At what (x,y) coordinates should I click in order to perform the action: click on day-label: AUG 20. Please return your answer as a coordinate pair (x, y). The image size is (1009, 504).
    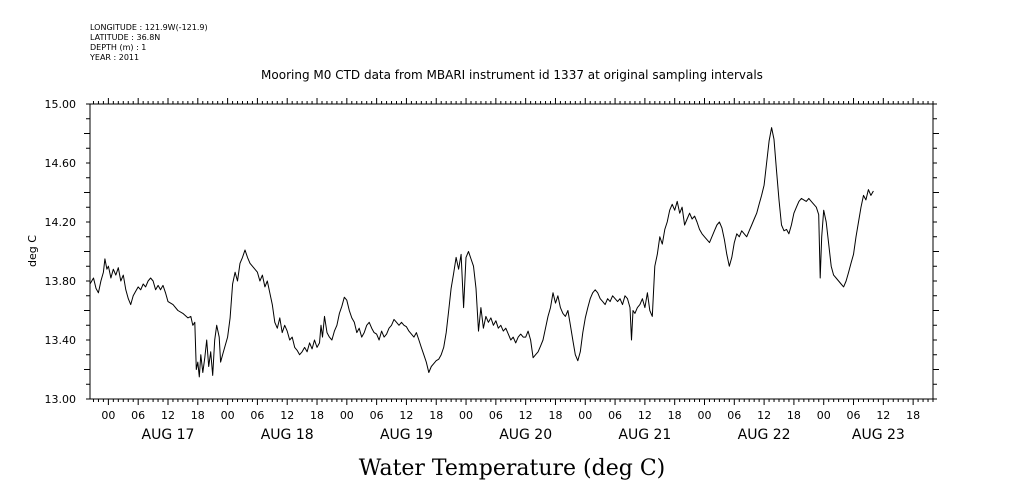
    Looking at the image, I should click on (525, 435).